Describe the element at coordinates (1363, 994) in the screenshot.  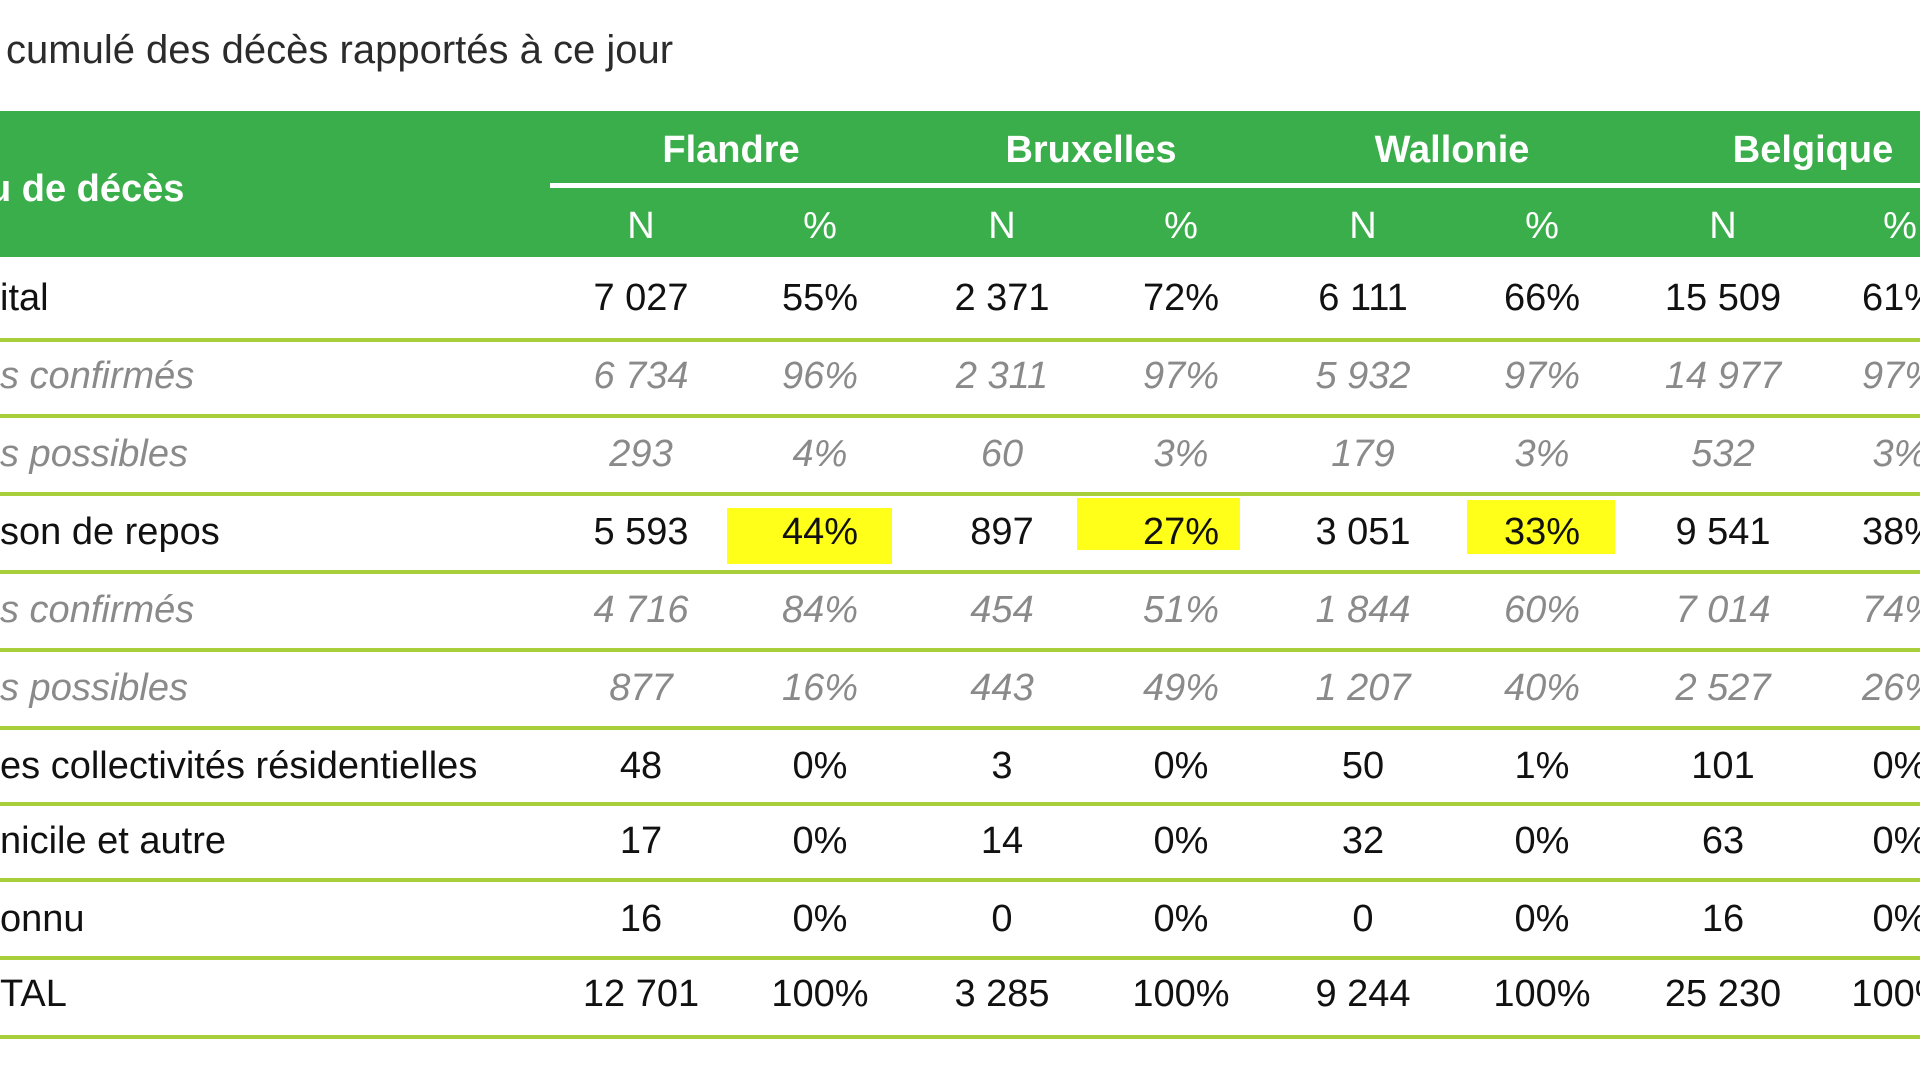
I see `table-cell: 9 244` at that location.